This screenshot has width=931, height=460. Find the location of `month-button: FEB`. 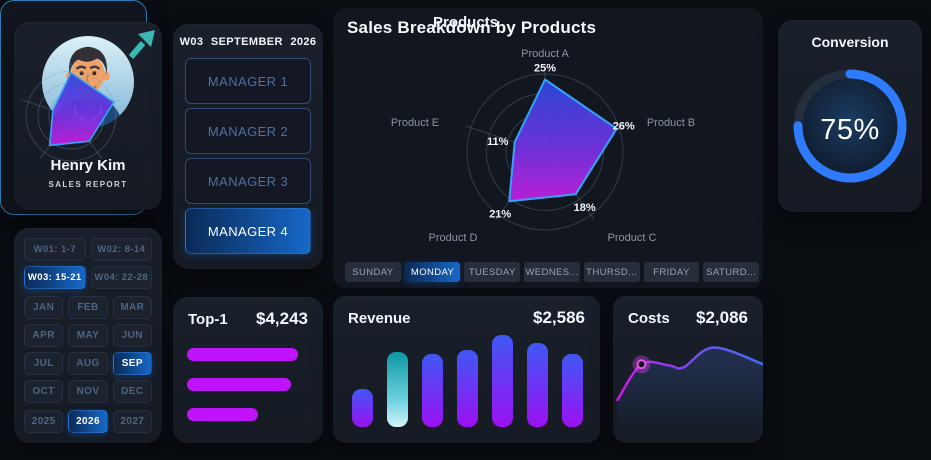

month-button: FEB is located at coordinates (88, 307).